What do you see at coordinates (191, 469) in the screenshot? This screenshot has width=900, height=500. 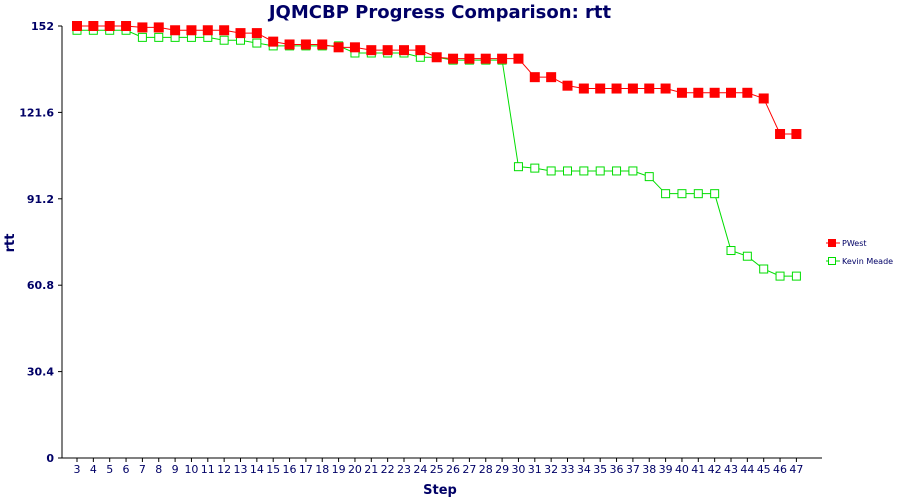 I see `x-tick-label: 10` at bounding box center [191, 469].